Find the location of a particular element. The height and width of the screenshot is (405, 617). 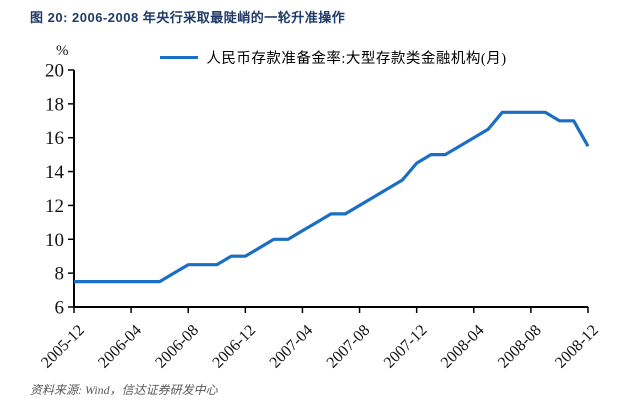

svg-text: 2006-12 is located at coordinates (234, 347).